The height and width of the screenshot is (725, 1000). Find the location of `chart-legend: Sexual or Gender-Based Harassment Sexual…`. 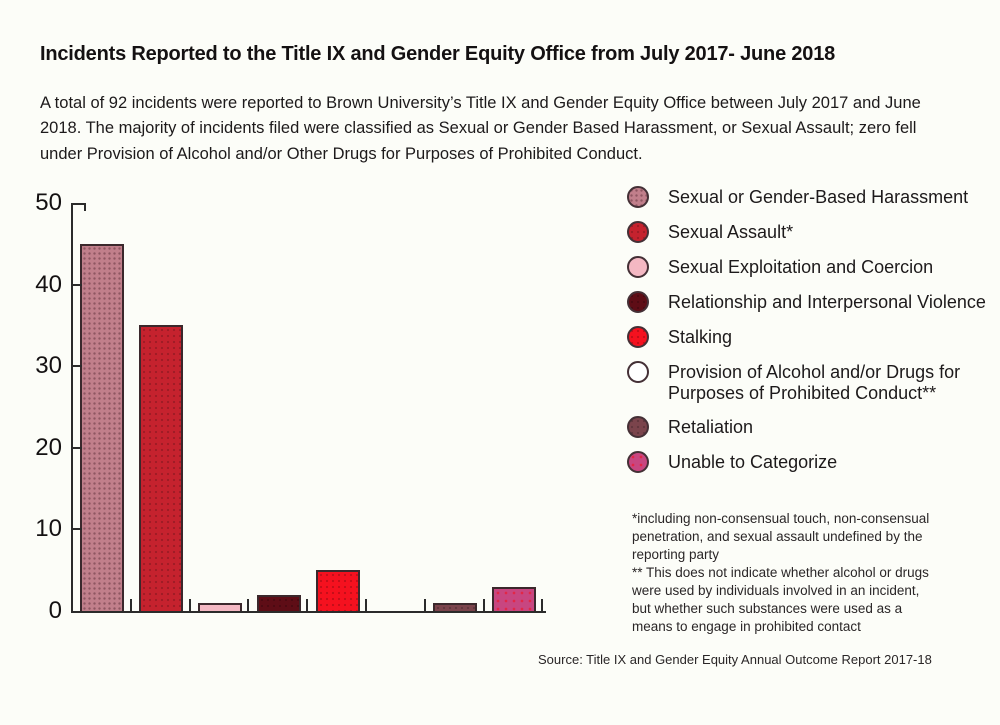

chart-legend: Sexual or Gender-Based Harassment Sexual… is located at coordinates (813, 329).